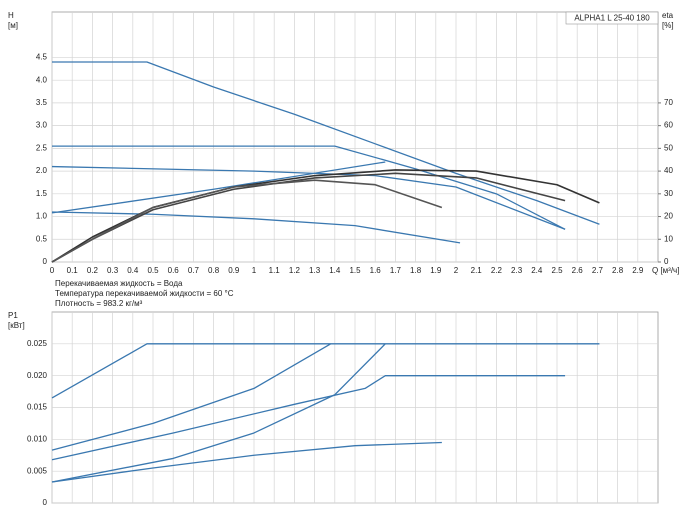  I want to click on x-tick-label: 1.7, so click(396, 270).